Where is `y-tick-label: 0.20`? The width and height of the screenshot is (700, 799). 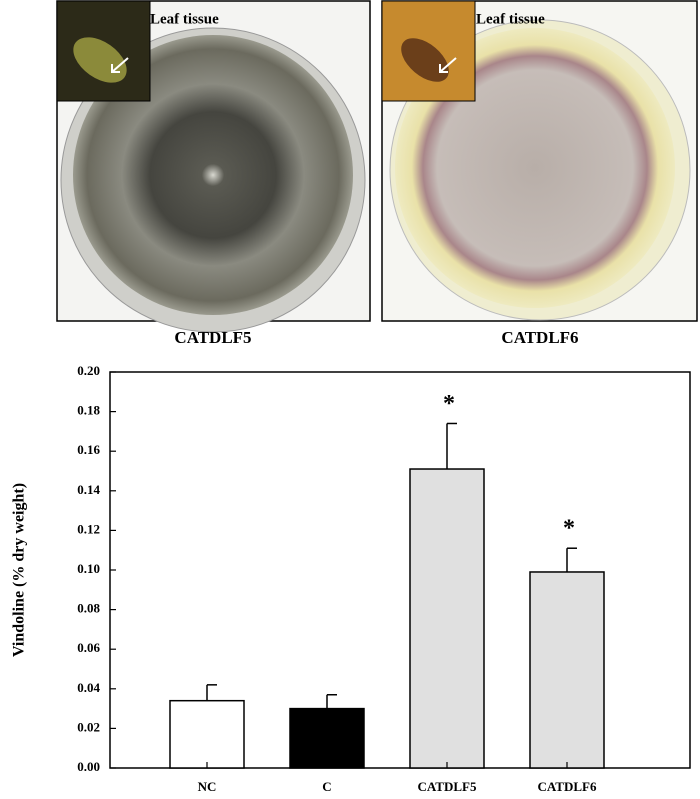 y-tick-label: 0.20 is located at coordinates (88, 370).